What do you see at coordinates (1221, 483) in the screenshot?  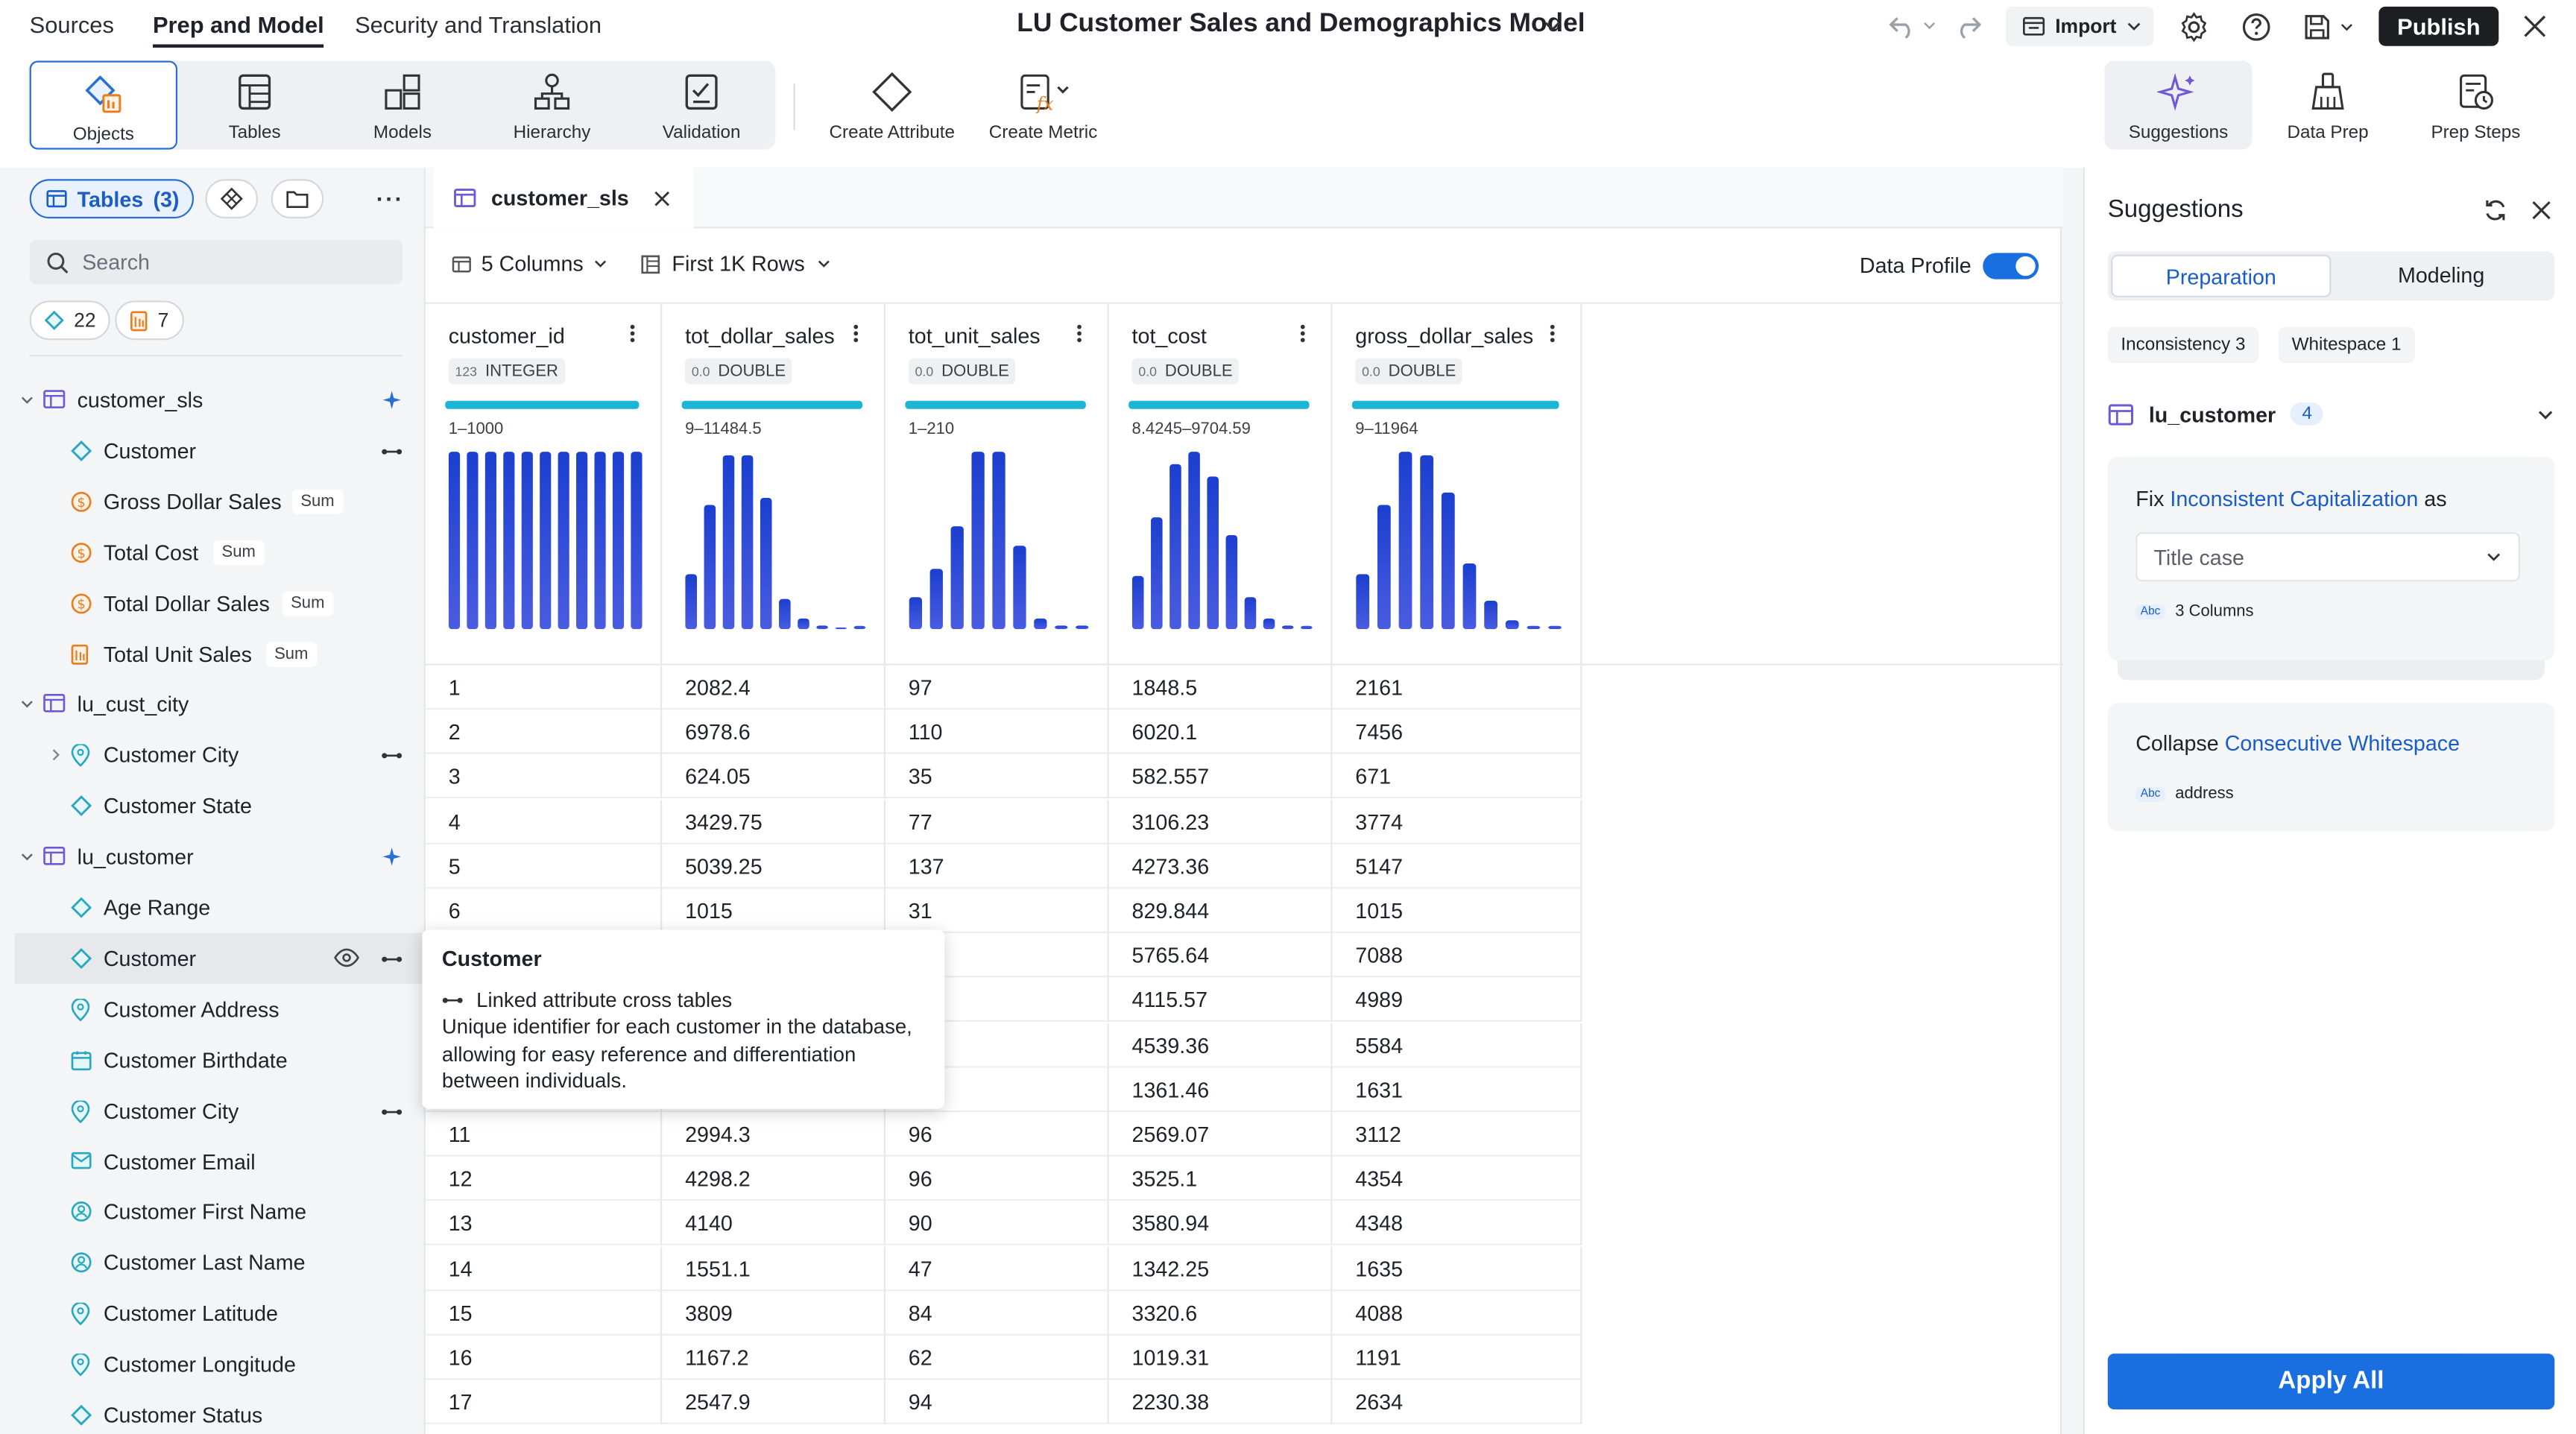 I see `column-header: tot_cost 0.0 DOUBLE 8.4245–9704.59` at bounding box center [1221, 483].